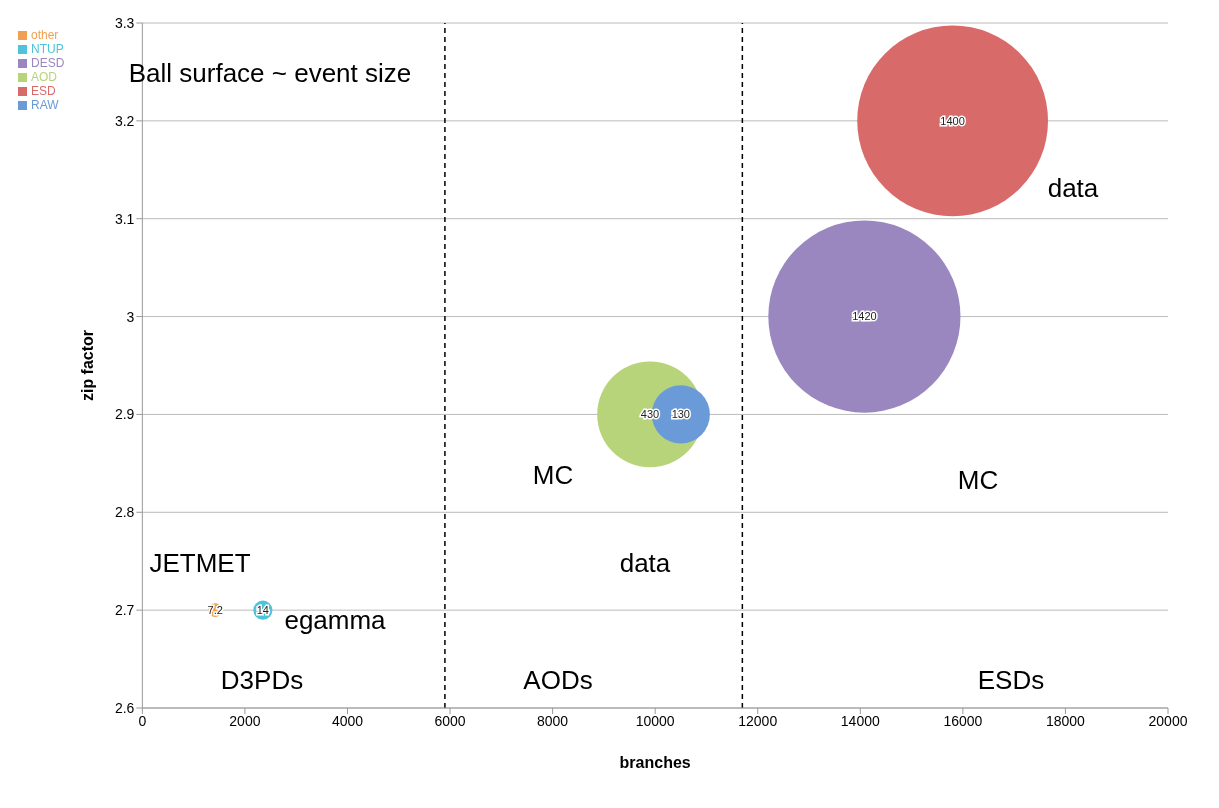 Image resolution: width=1219 pixels, height=808 pixels. I want to click on legend-label: NTUP, so click(47, 49).